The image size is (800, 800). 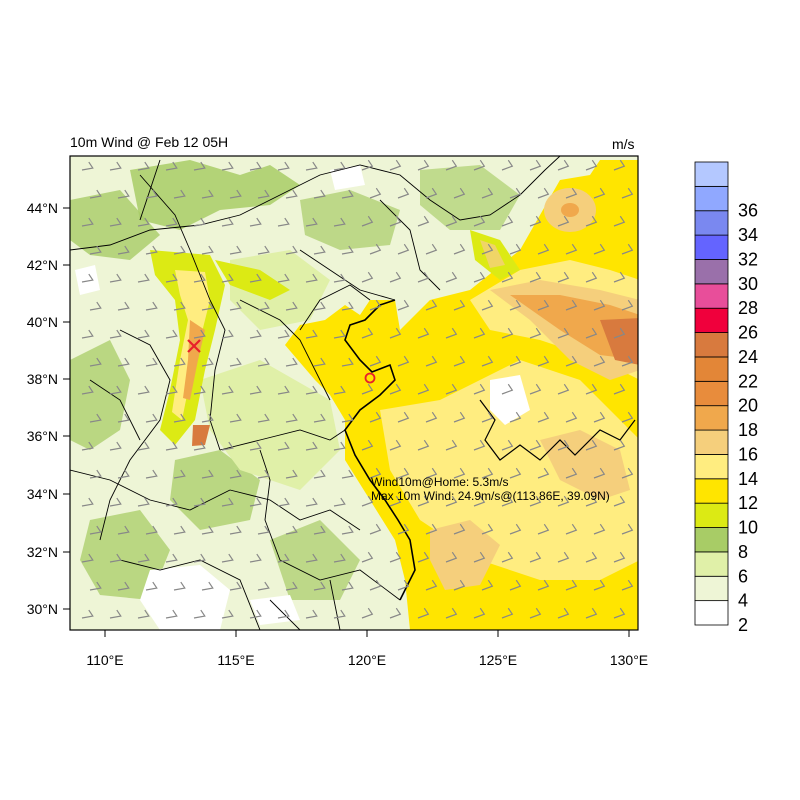 I want to click on x-tick-label: 115°E, so click(x=235, y=660).